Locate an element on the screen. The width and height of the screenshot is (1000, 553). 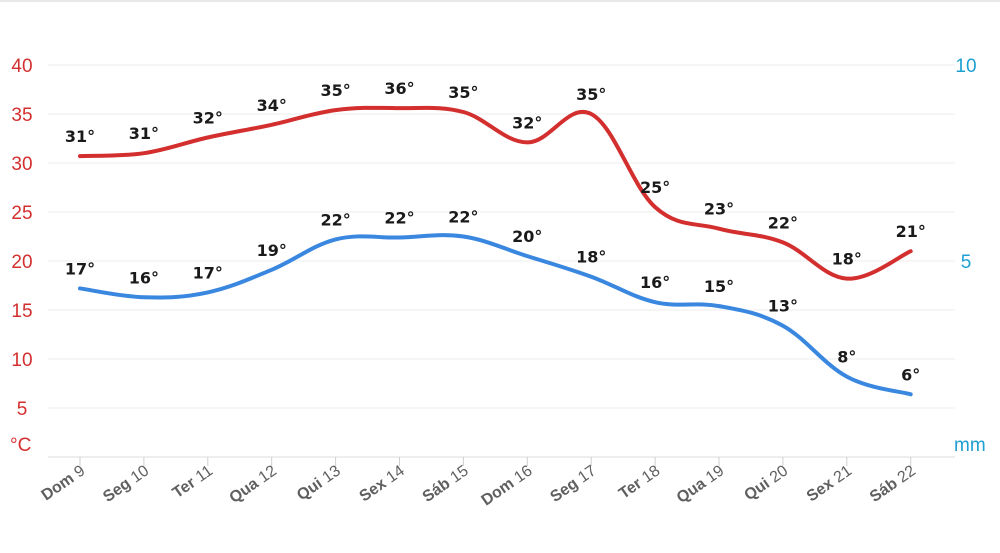
series-max-data-label: 36° is located at coordinates (399, 88).